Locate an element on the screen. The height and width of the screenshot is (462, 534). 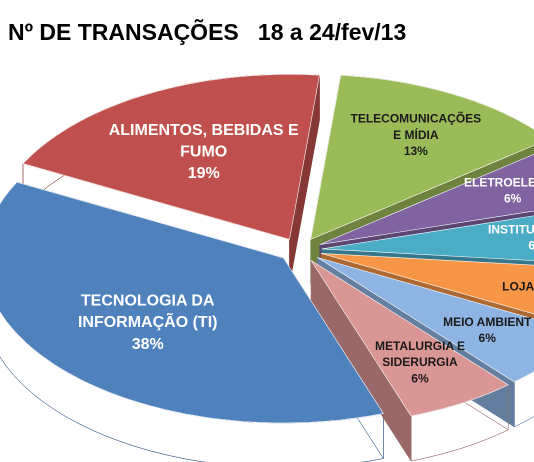
slice-label: E MÍDIA is located at coordinates (416, 134).